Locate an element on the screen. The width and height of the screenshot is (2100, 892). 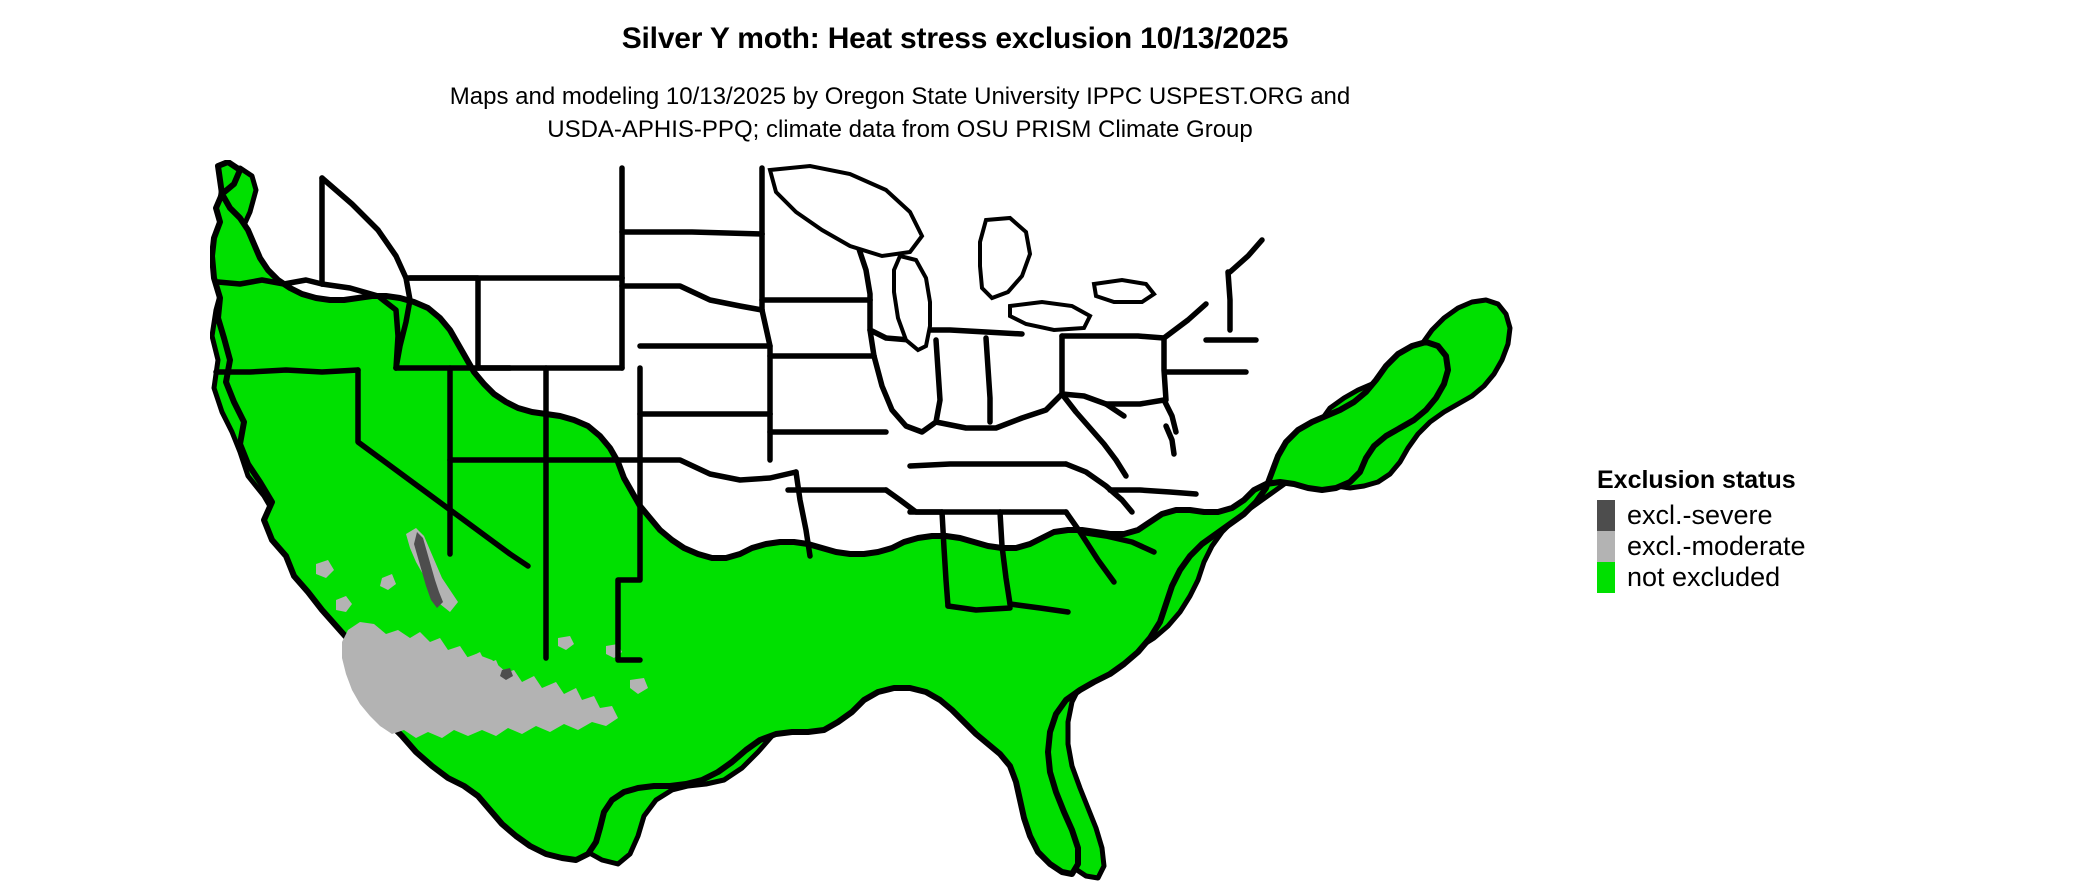
border-ok-tx is located at coordinates (718, 470).